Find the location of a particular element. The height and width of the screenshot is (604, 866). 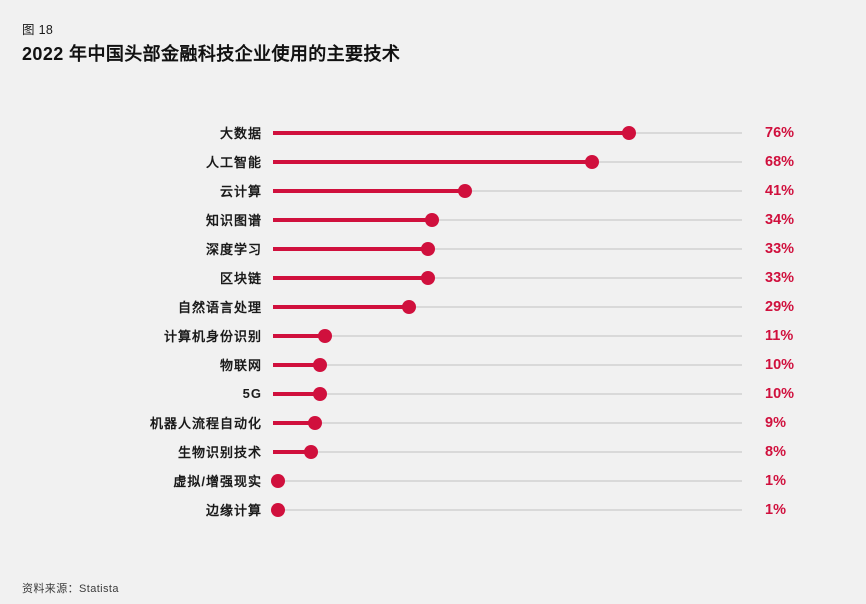

value-label: 76% is located at coordinates (780, 132).